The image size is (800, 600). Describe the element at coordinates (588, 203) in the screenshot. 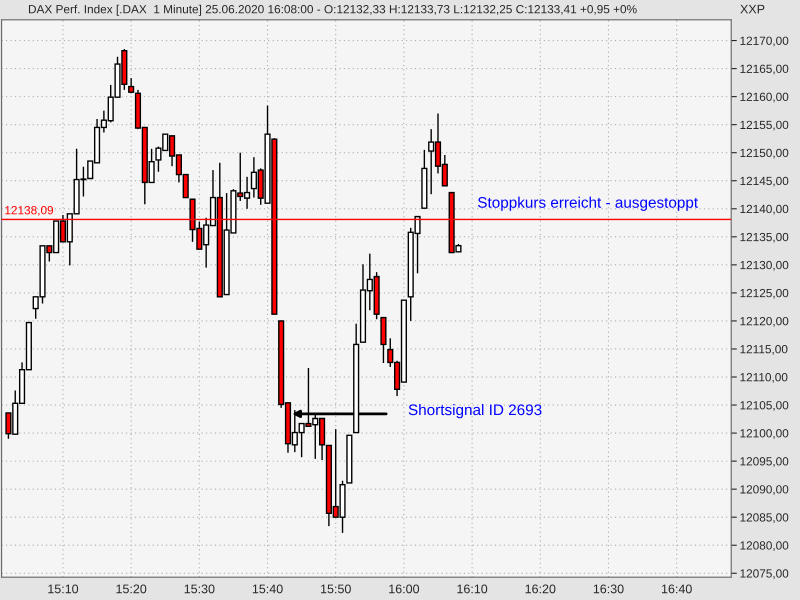

I see `annotation: Stoppkurs erreicht - ausgestoppt` at that location.